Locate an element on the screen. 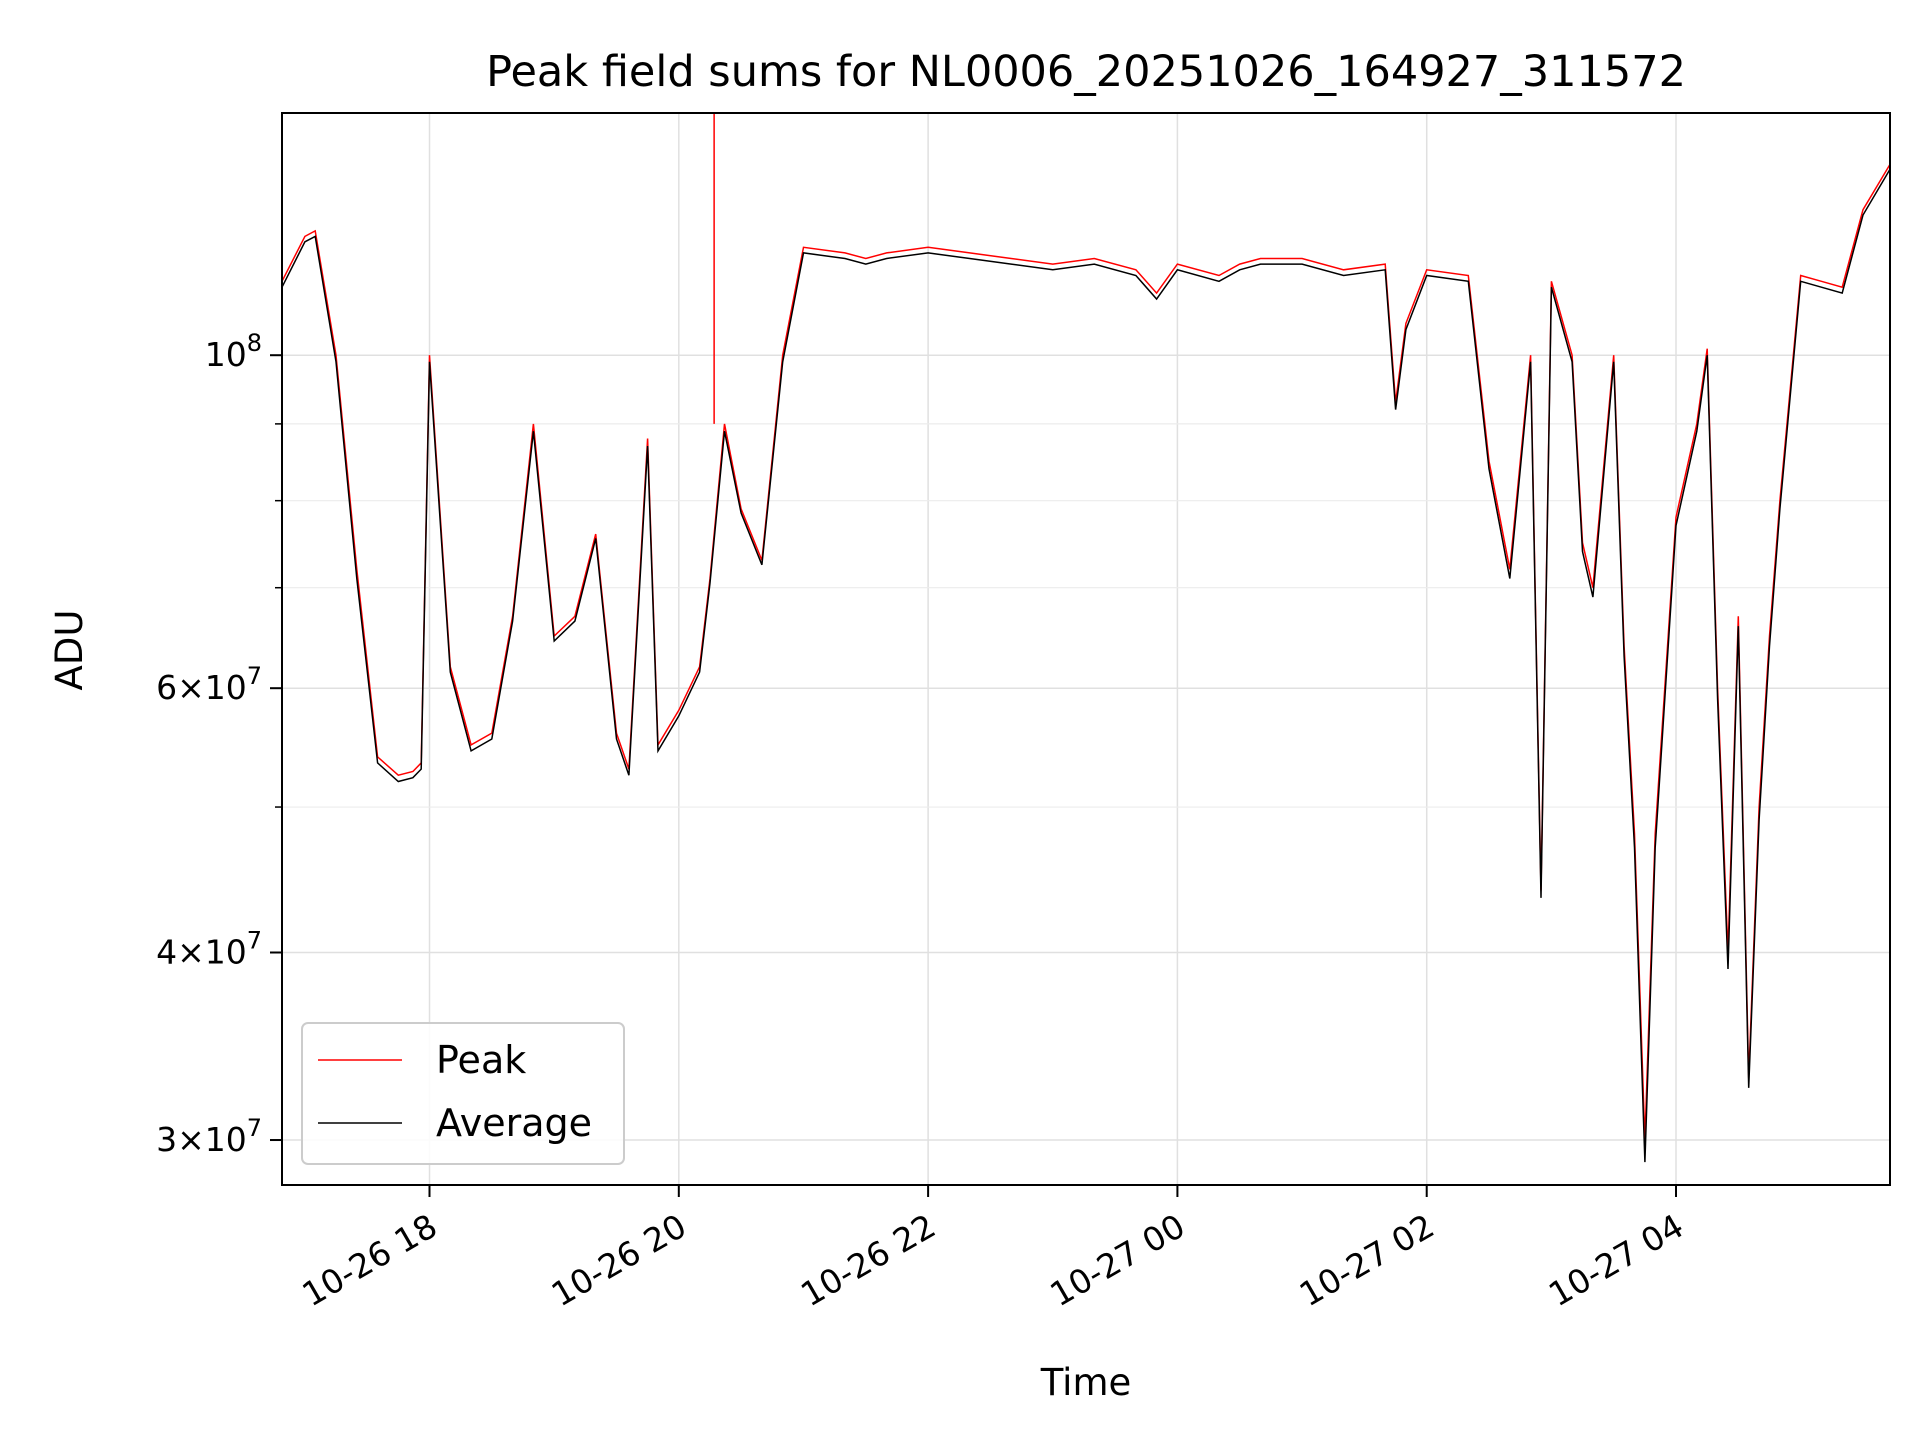  y-tick-label: 4×107 is located at coordinates (209, 948).